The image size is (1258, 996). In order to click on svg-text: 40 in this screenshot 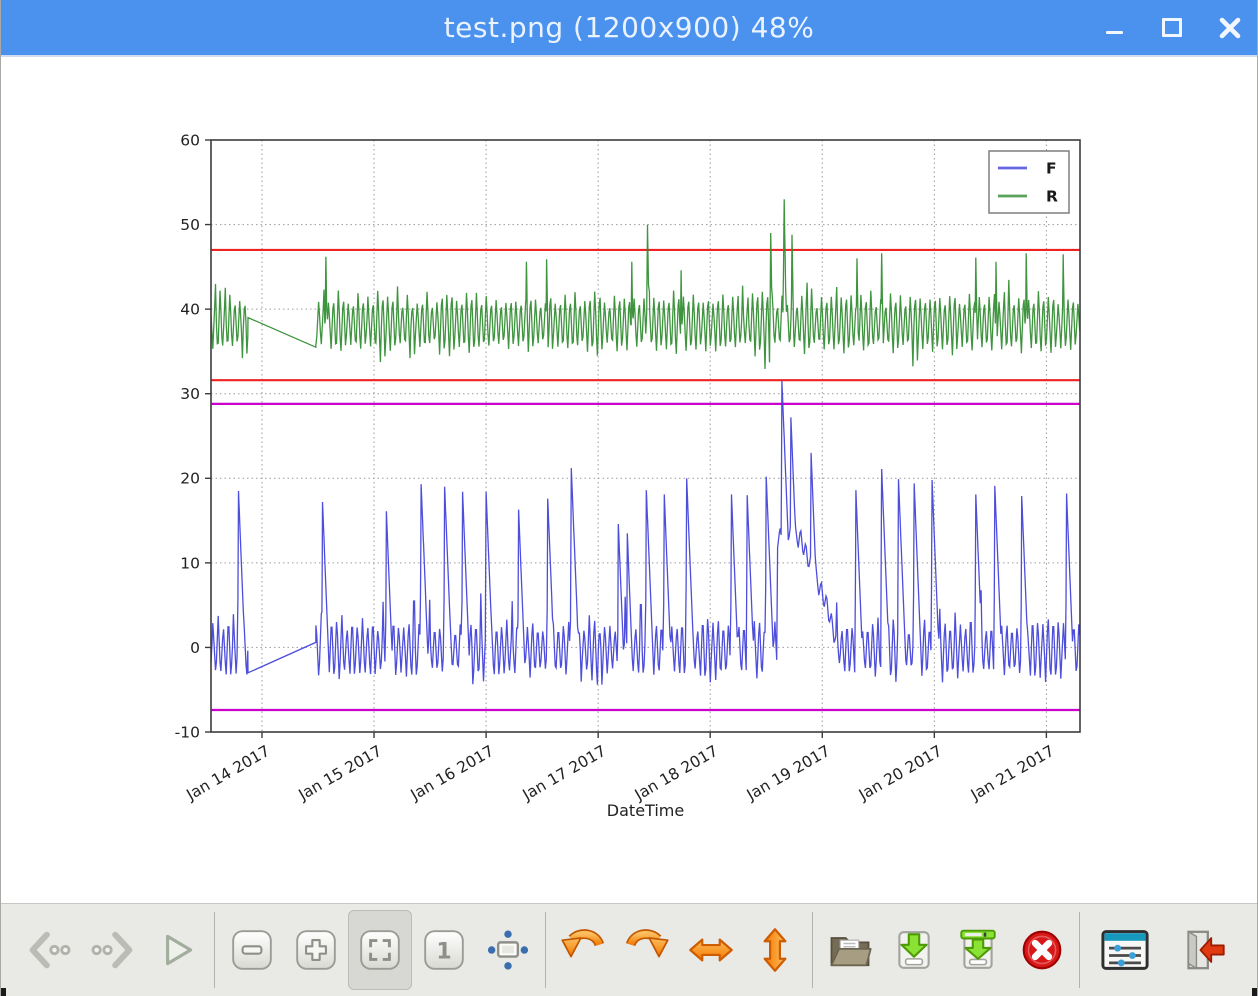, I will do `click(190, 310)`.